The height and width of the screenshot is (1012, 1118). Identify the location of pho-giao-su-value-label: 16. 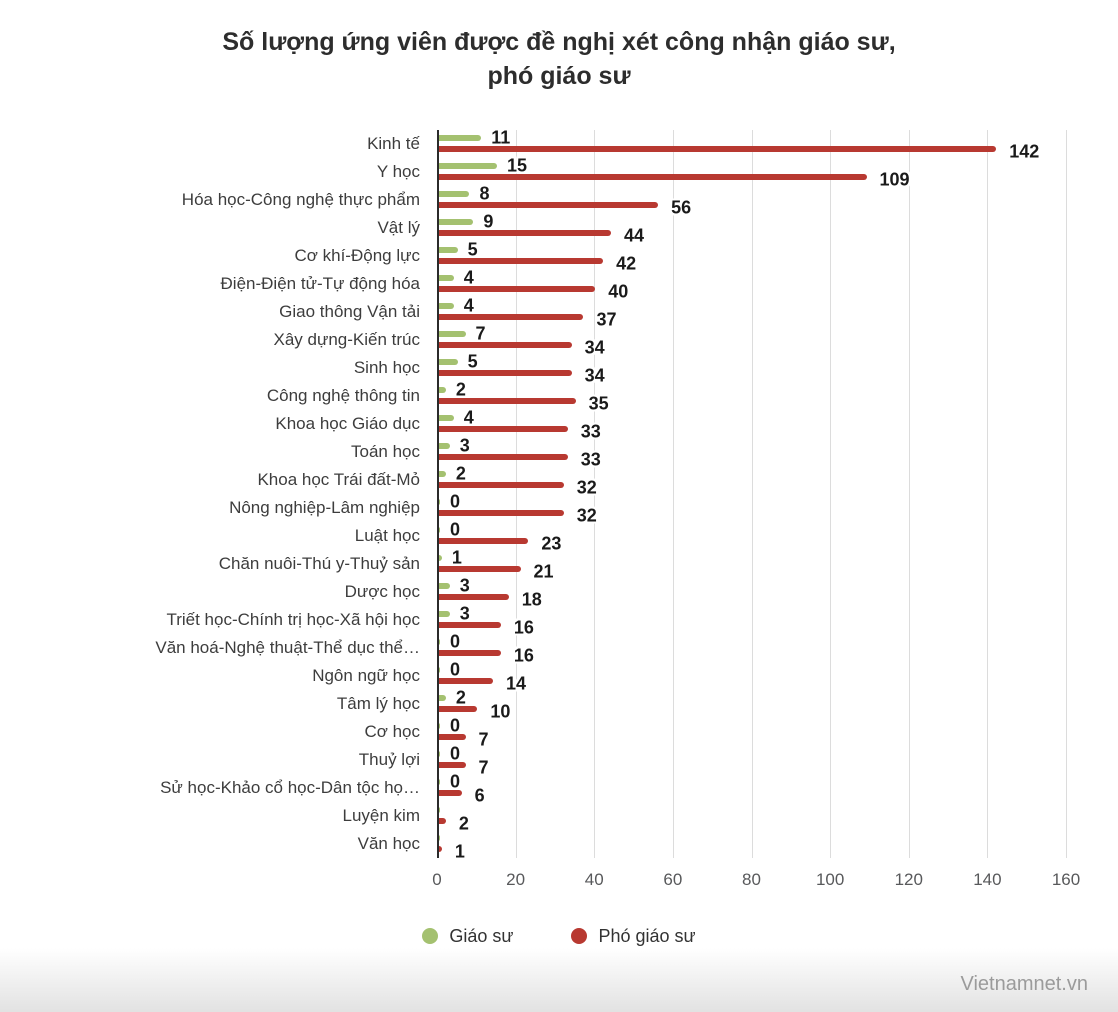
(523, 627).